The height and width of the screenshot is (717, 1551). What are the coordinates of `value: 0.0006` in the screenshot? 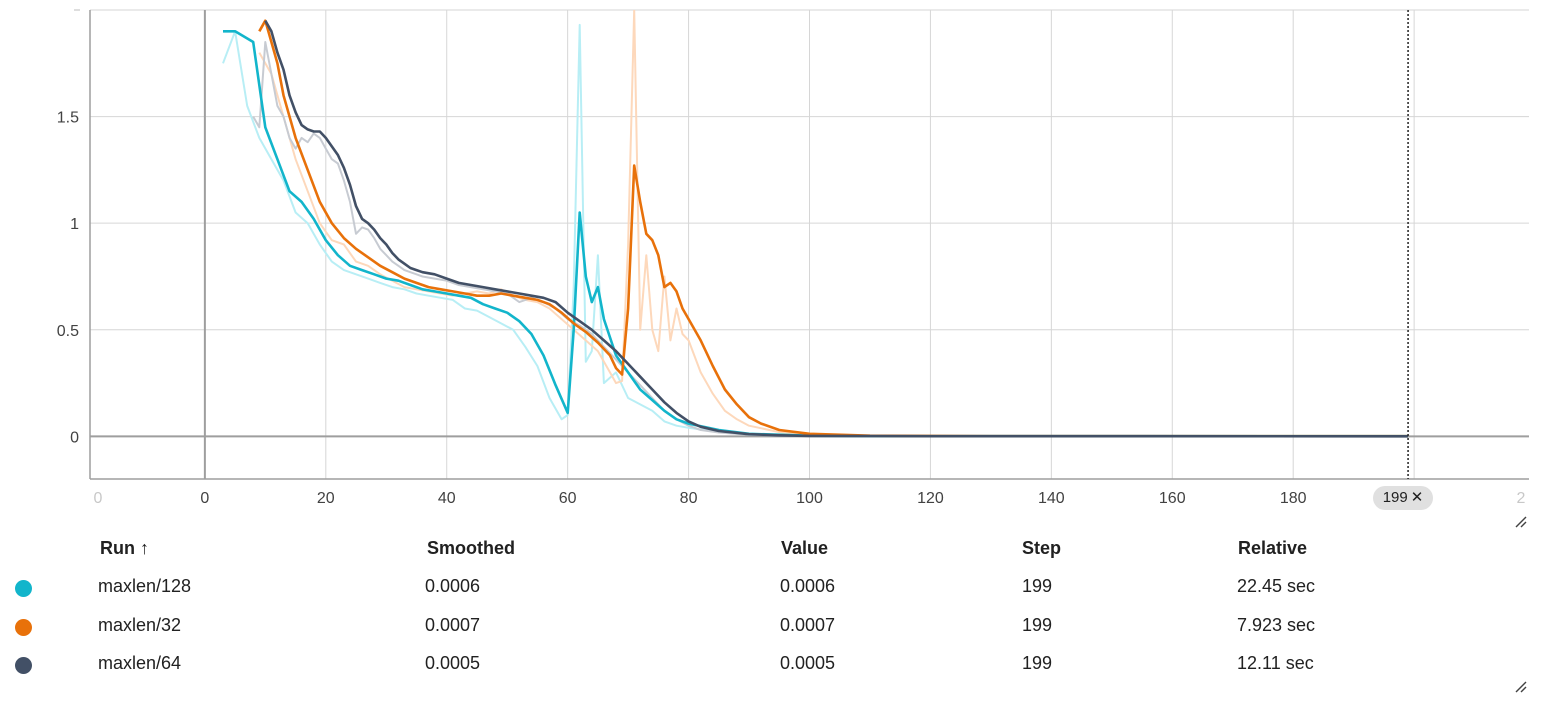 It's located at (808, 586).